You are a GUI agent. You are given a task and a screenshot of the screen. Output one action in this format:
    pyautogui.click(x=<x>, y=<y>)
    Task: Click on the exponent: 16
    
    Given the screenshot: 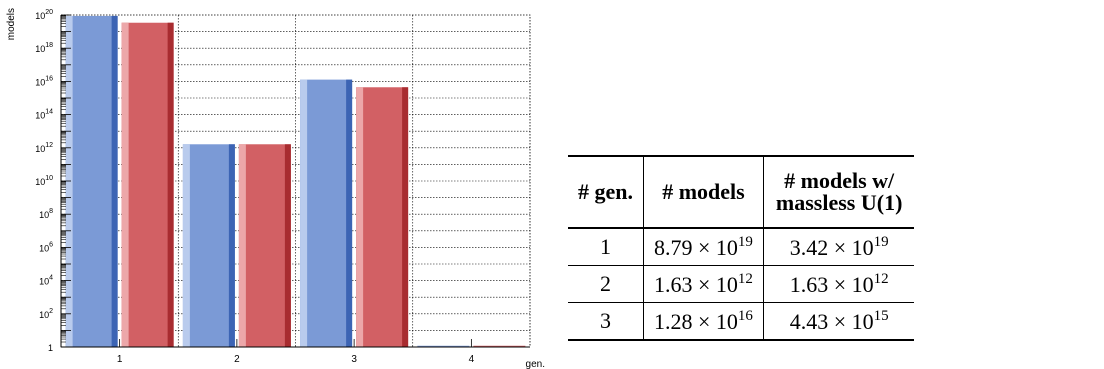 What is the action you would take?
    pyautogui.click(x=745, y=315)
    